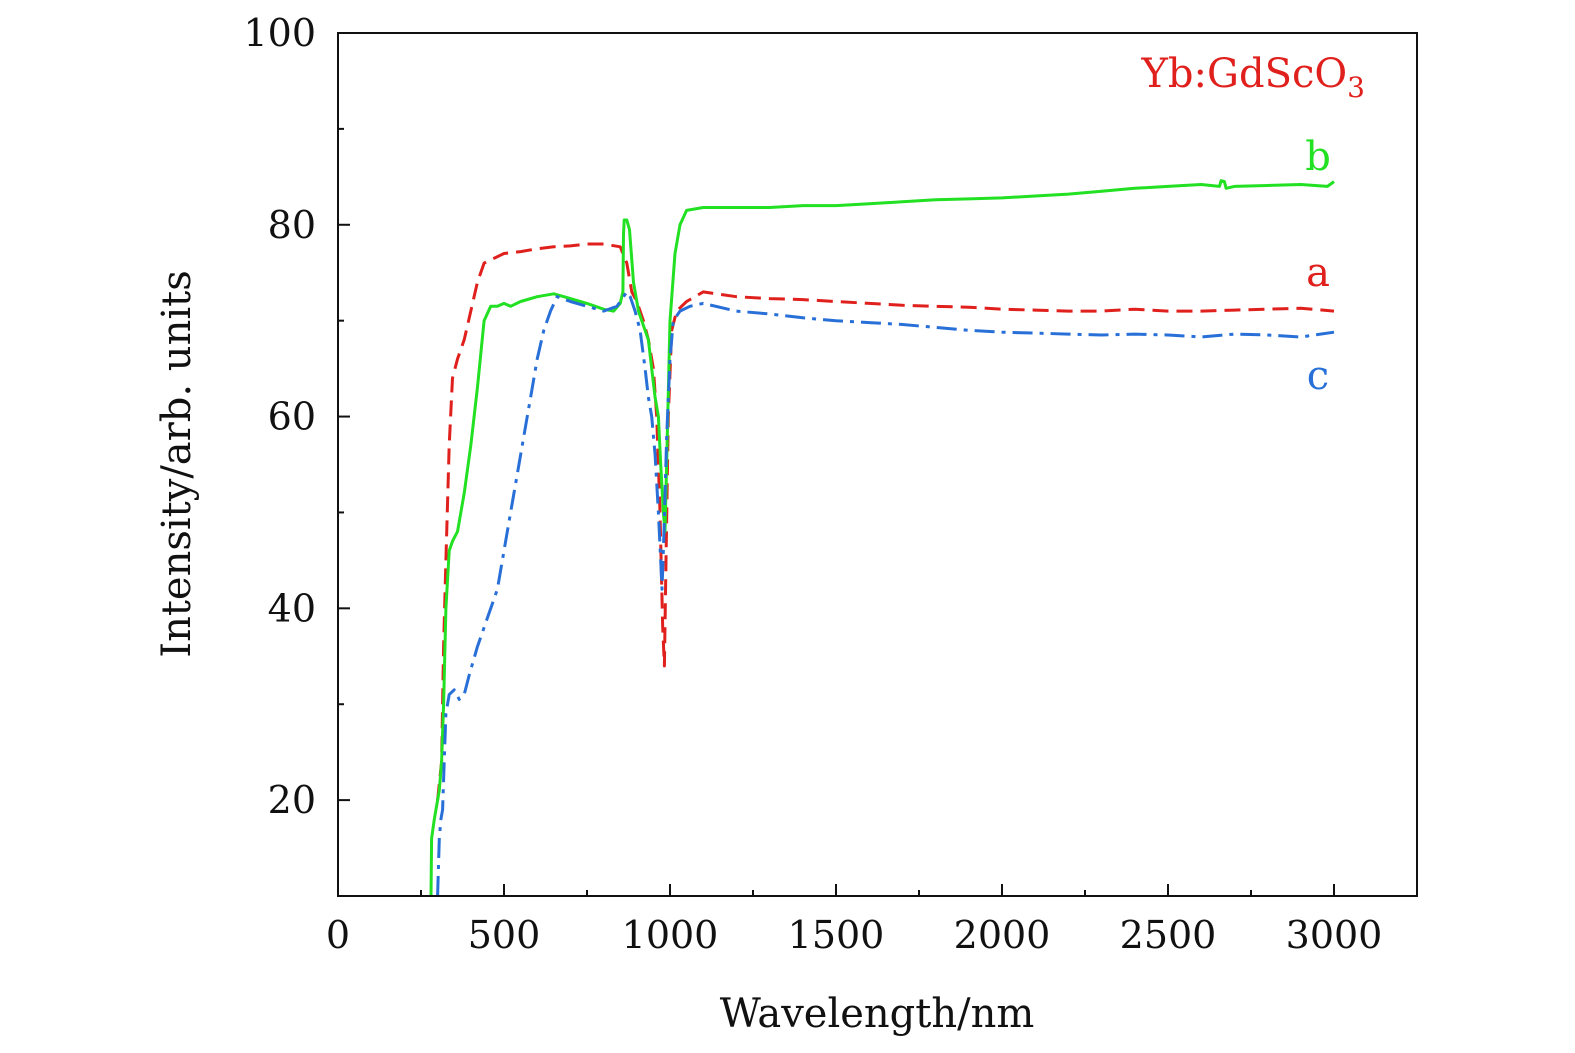  I want to click on y-tick-label: 80, so click(292, 225).